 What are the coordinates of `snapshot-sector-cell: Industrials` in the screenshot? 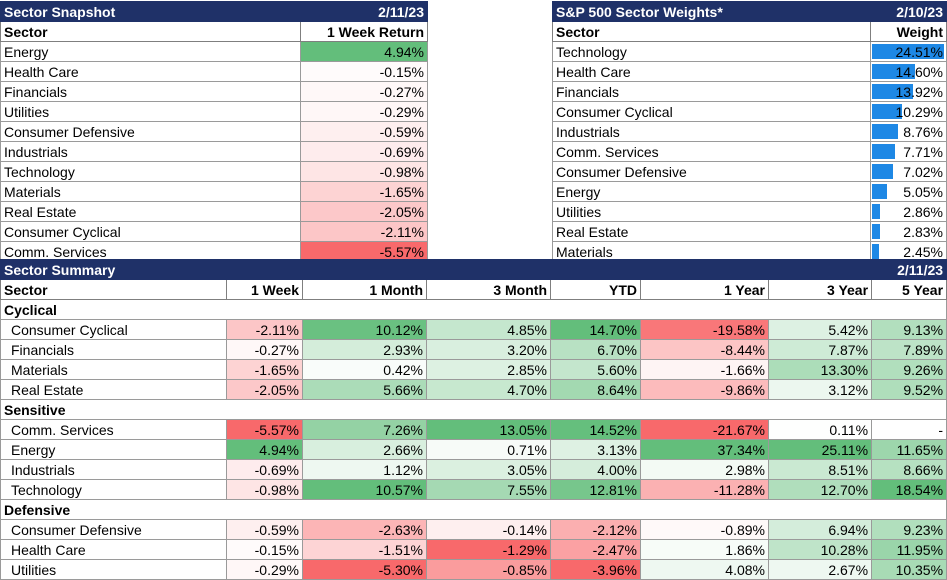 It's located at (150, 151).